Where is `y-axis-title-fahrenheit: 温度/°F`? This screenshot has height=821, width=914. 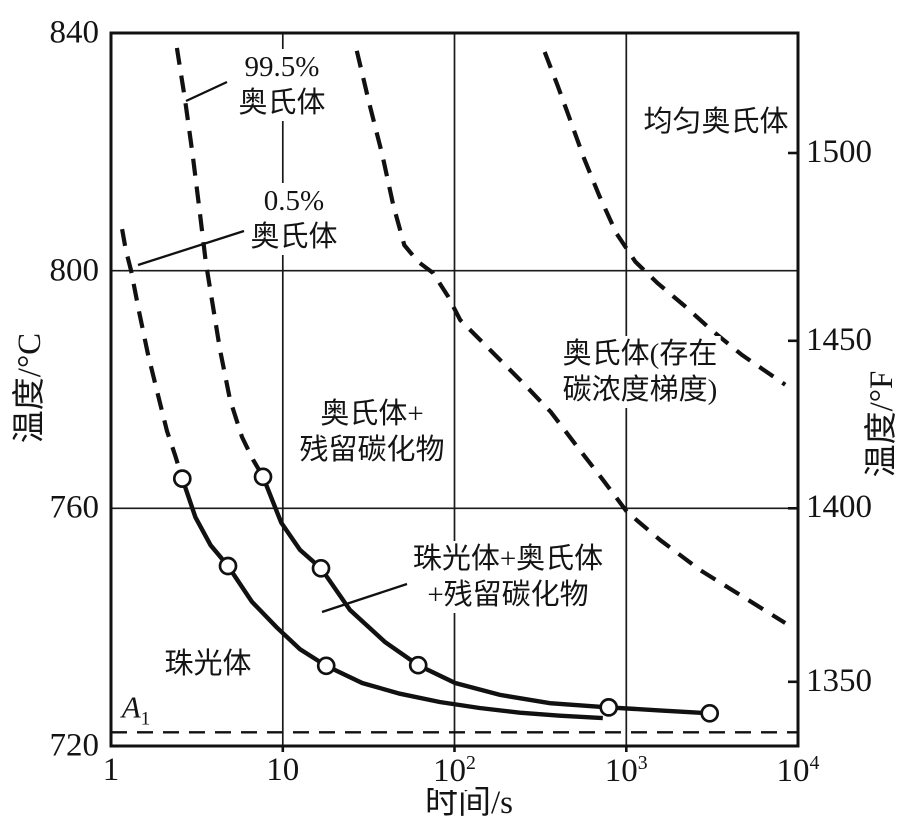 y-axis-title-fahrenheit: 温度/°F is located at coordinates (882, 424).